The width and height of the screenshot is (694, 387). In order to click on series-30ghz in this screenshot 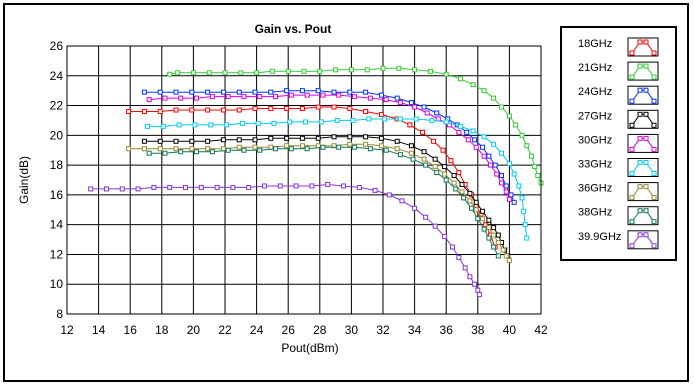, I will do `click(329, 147)`.